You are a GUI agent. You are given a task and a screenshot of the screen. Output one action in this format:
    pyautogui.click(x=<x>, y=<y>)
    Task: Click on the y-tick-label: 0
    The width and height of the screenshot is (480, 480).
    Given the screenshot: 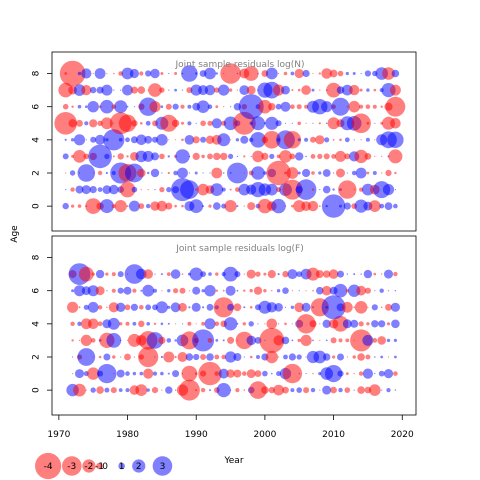 What is the action you would take?
    pyautogui.click(x=37, y=390)
    